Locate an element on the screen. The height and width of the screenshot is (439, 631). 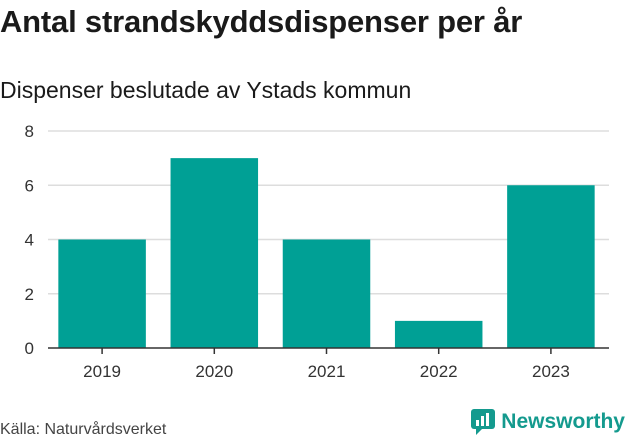
x-axis-ticks: 2019 2020 2021 2022 2023 is located at coordinates (326, 364).